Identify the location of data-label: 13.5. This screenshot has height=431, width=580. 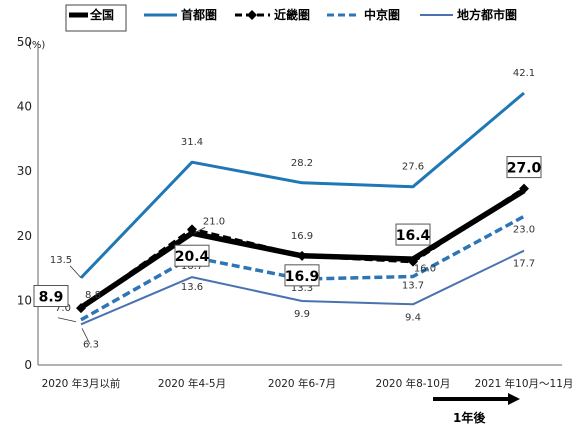
(61, 260).